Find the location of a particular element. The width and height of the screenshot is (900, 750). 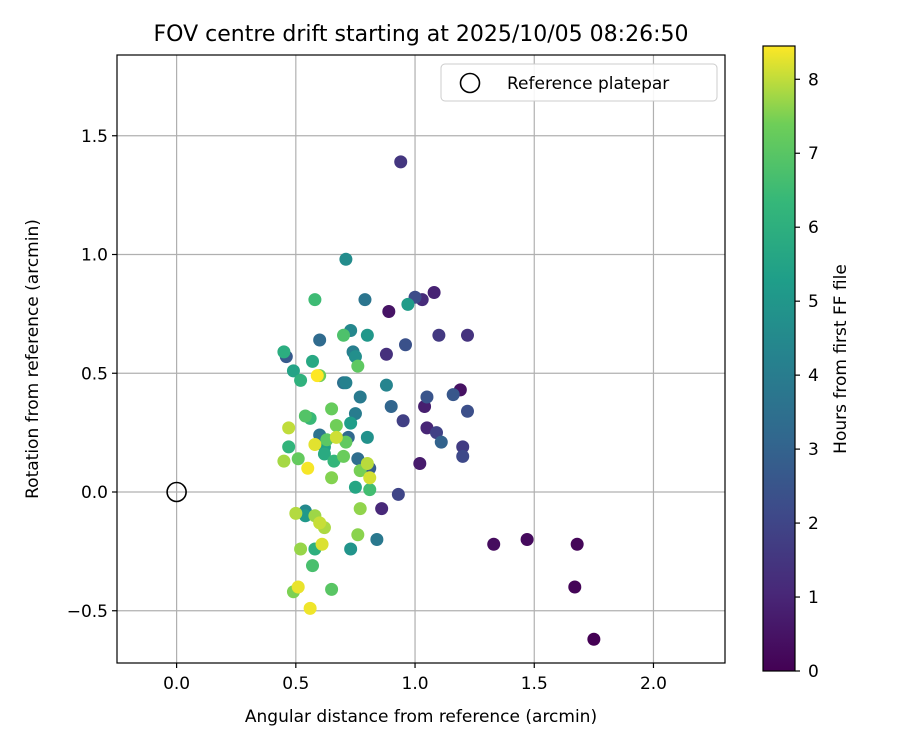

colorbar-tick-label: 4 is located at coordinates (813, 376).